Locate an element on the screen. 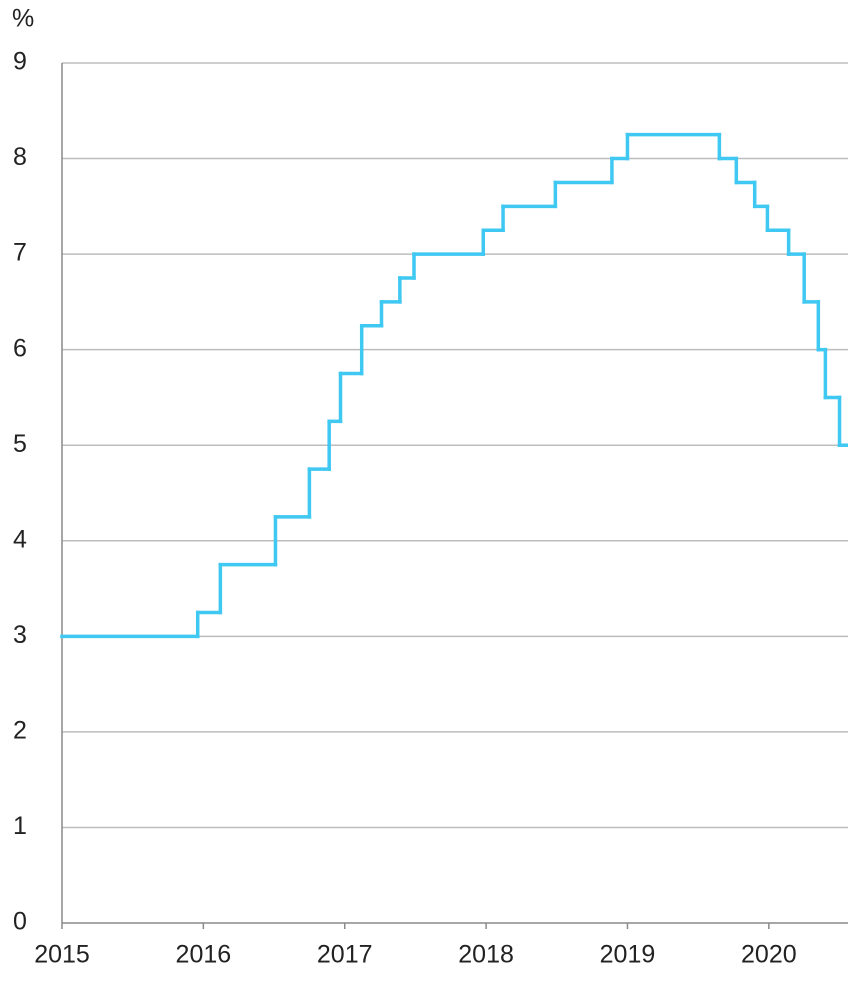 This screenshot has height=981, width=848. x-tick-label: 2016 is located at coordinates (204, 955).